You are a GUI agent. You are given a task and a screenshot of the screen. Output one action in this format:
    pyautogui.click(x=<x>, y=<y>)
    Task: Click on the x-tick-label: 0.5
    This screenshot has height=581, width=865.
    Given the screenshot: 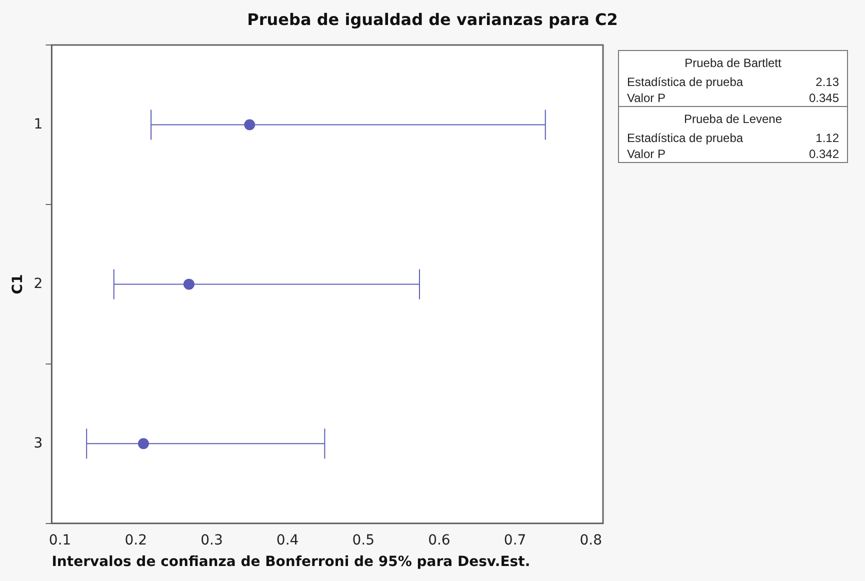 What is the action you would take?
    pyautogui.click(x=363, y=540)
    